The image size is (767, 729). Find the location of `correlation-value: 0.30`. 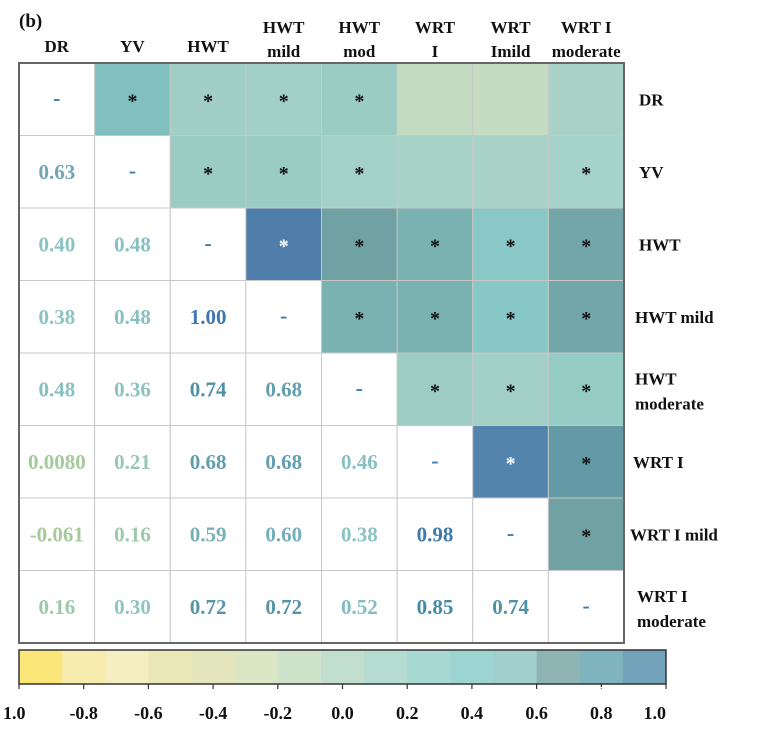

correlation-value: 0.30 is located at coordinates (132, 607).